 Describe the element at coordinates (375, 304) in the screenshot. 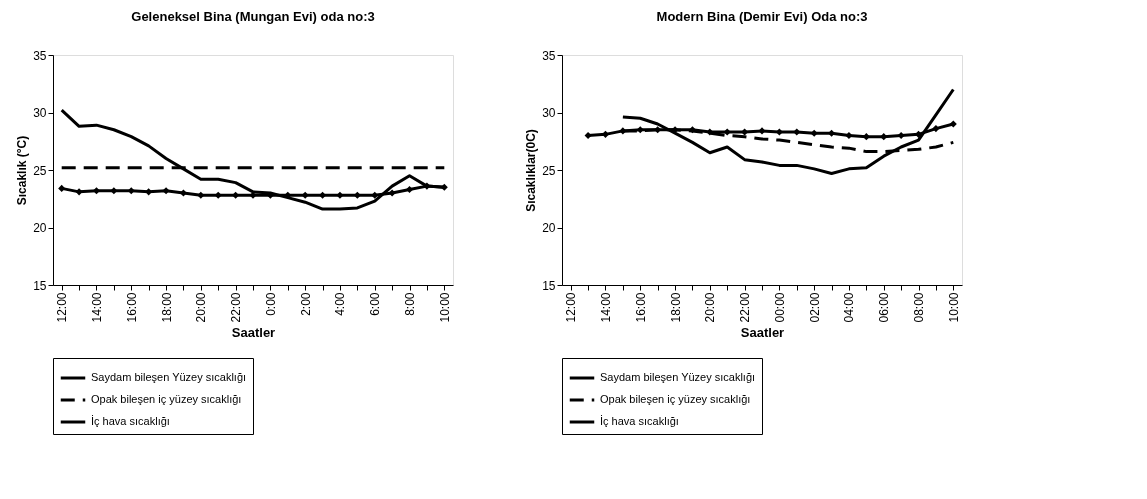

I see `x-tick-label: 6:00` at that location.